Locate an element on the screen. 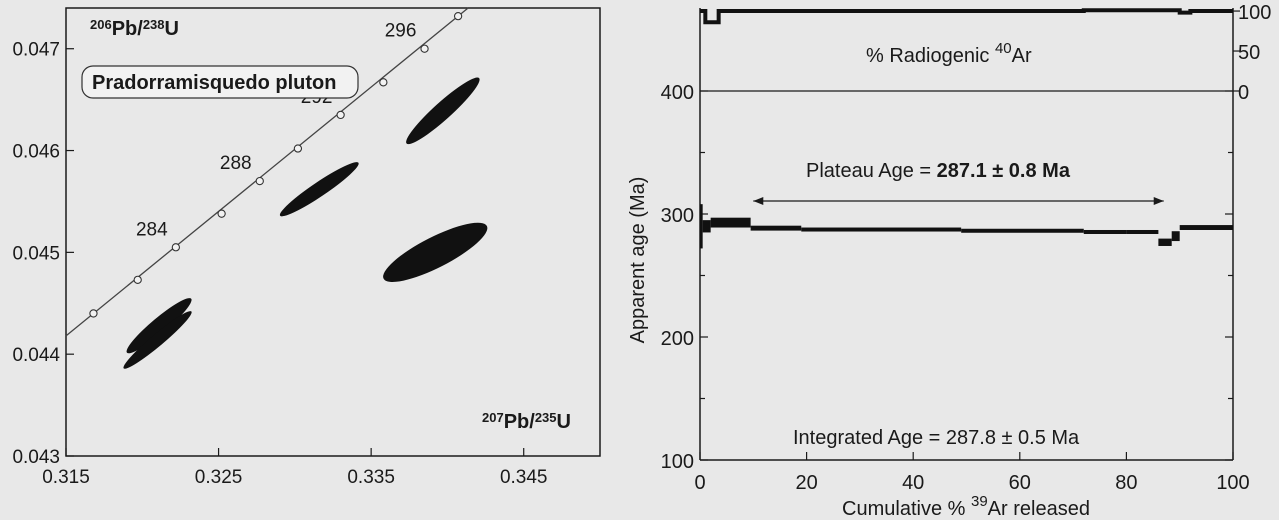 This screenshot has width=1279, height=520. integrated-age-label: Integrated Age = 287.8 ± 0.5 Ma is located at coordinates (936, 438).